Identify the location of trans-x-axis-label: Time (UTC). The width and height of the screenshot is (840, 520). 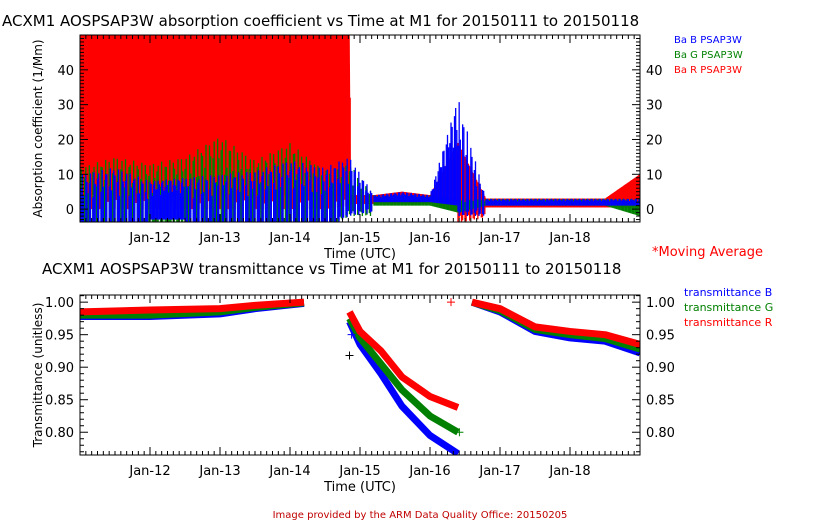
(359, 487).